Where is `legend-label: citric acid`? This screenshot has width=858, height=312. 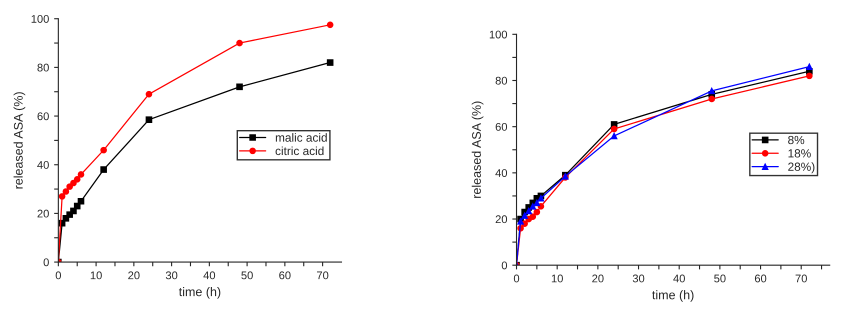
legend-label: citric acid is located at coordinates (300, 151).